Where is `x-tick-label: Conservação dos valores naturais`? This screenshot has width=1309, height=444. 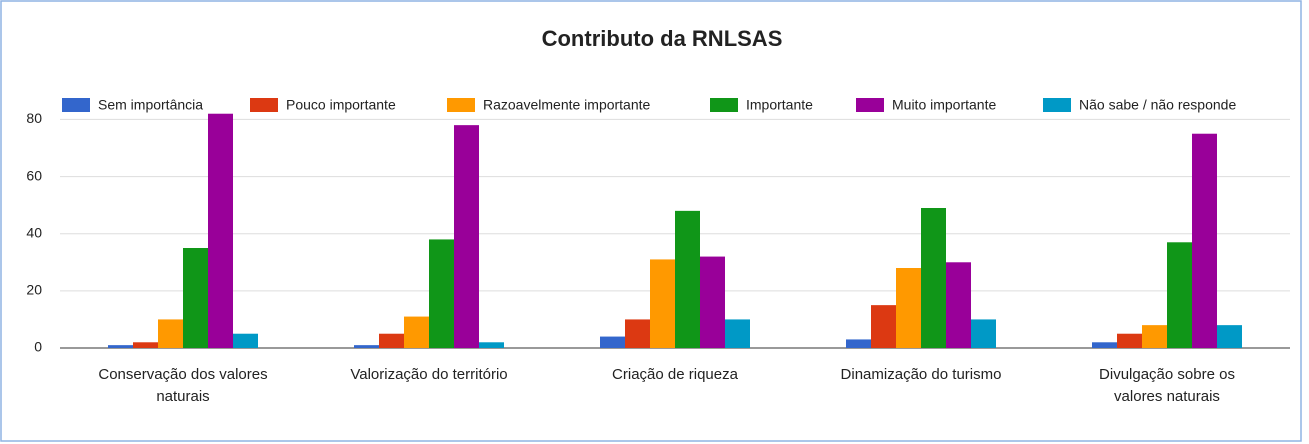
x-tick-label: Conservação dos valores naturais is located at coordinates (183, 385).